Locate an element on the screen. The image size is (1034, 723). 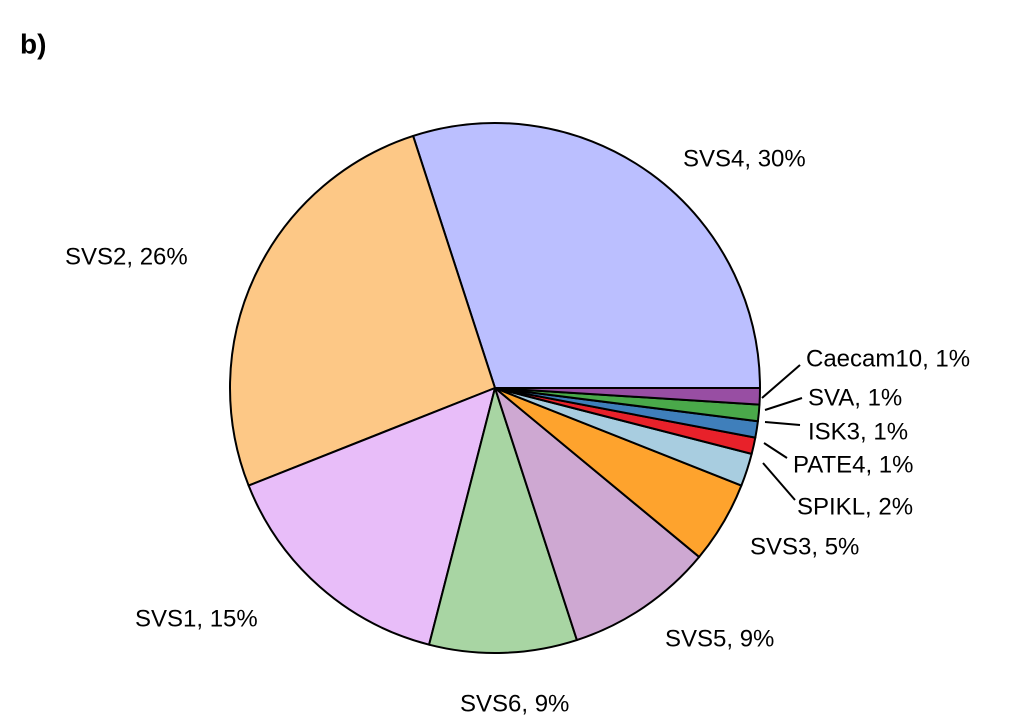
slice-label: SVS4, 30% is located at coordinates (744, 158).